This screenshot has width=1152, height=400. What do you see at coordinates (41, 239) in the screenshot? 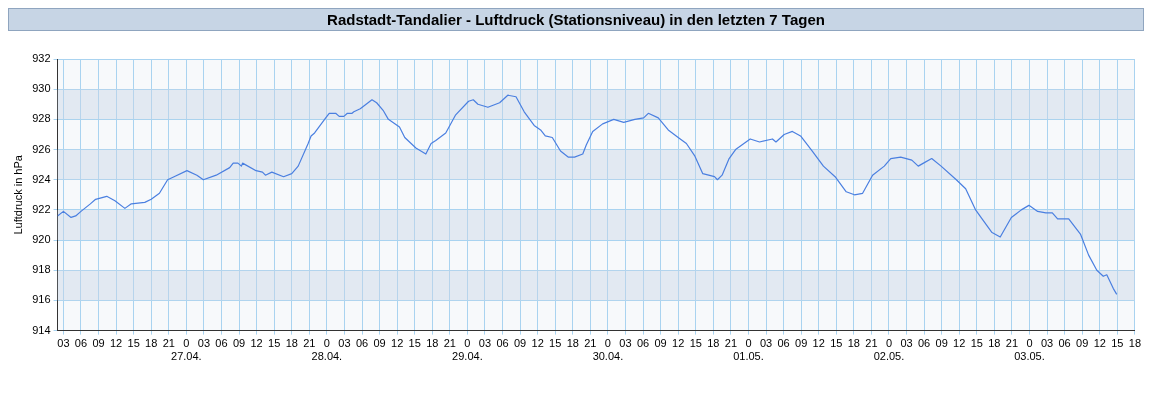
I see `y-tick-label: 920` at bounding box center [41, 239].